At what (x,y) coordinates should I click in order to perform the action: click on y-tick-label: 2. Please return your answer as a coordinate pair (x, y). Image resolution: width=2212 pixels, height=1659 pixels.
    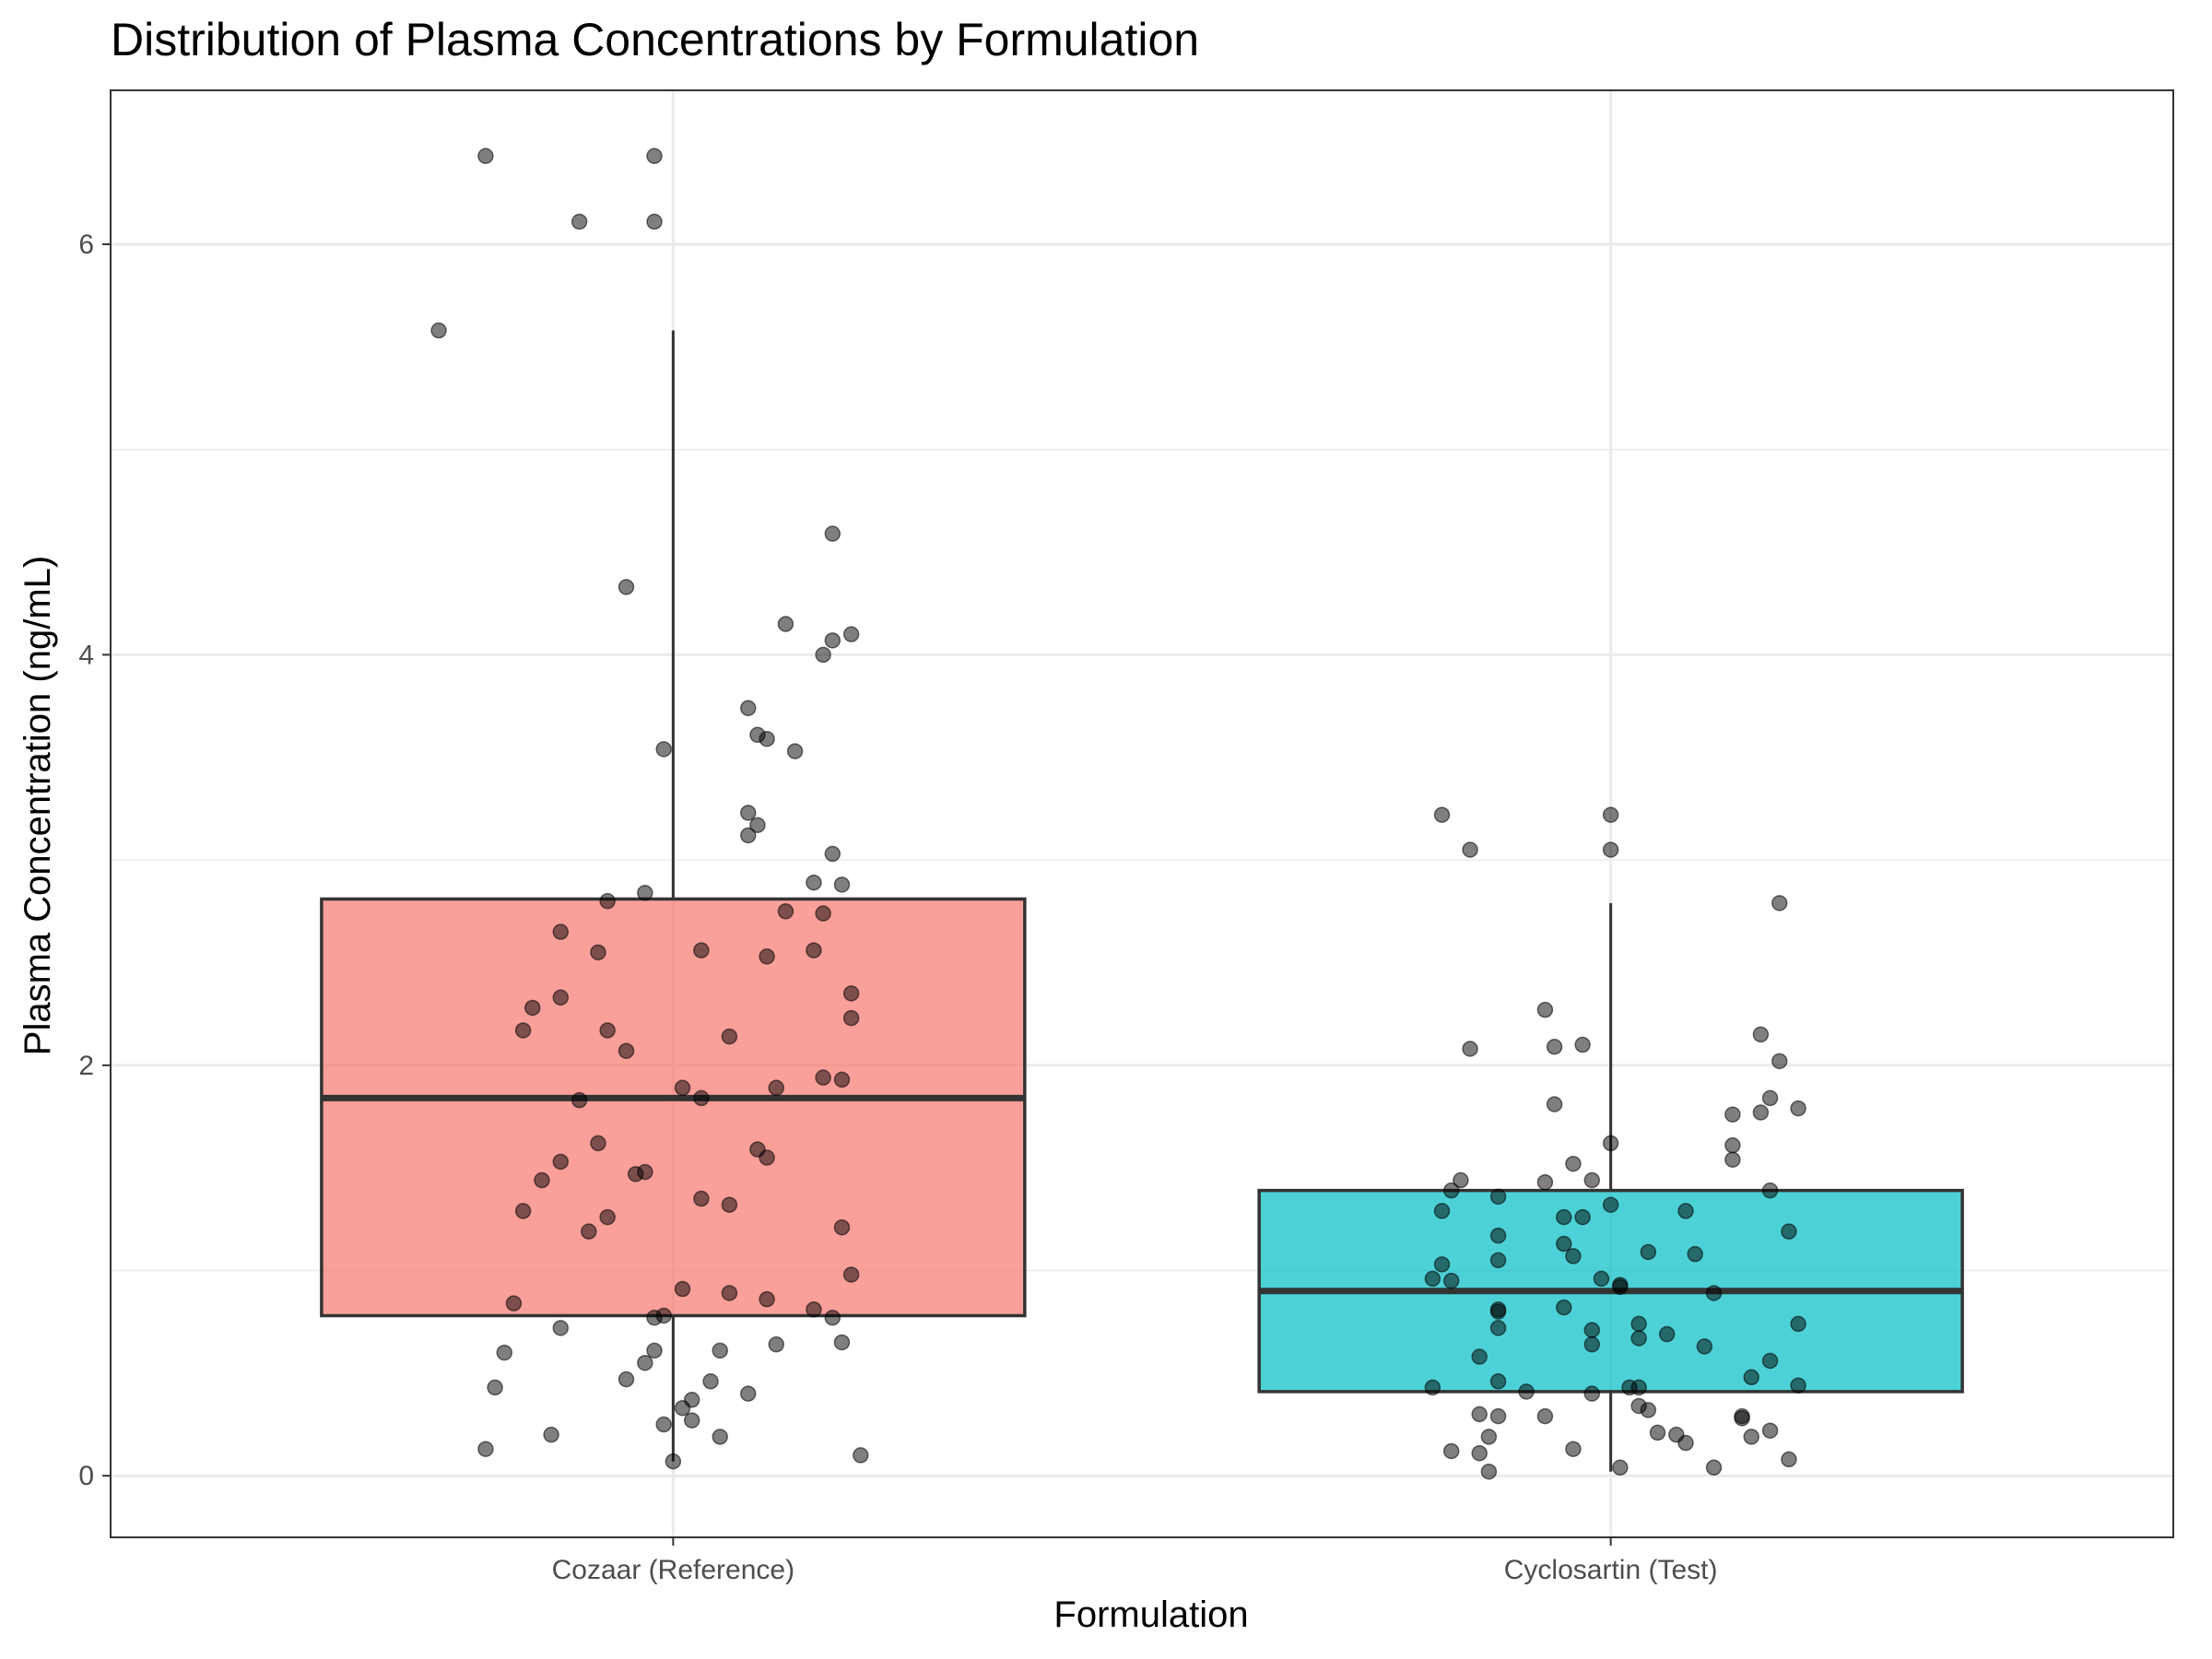
    Looking at the image, I should click on (86, 1066).